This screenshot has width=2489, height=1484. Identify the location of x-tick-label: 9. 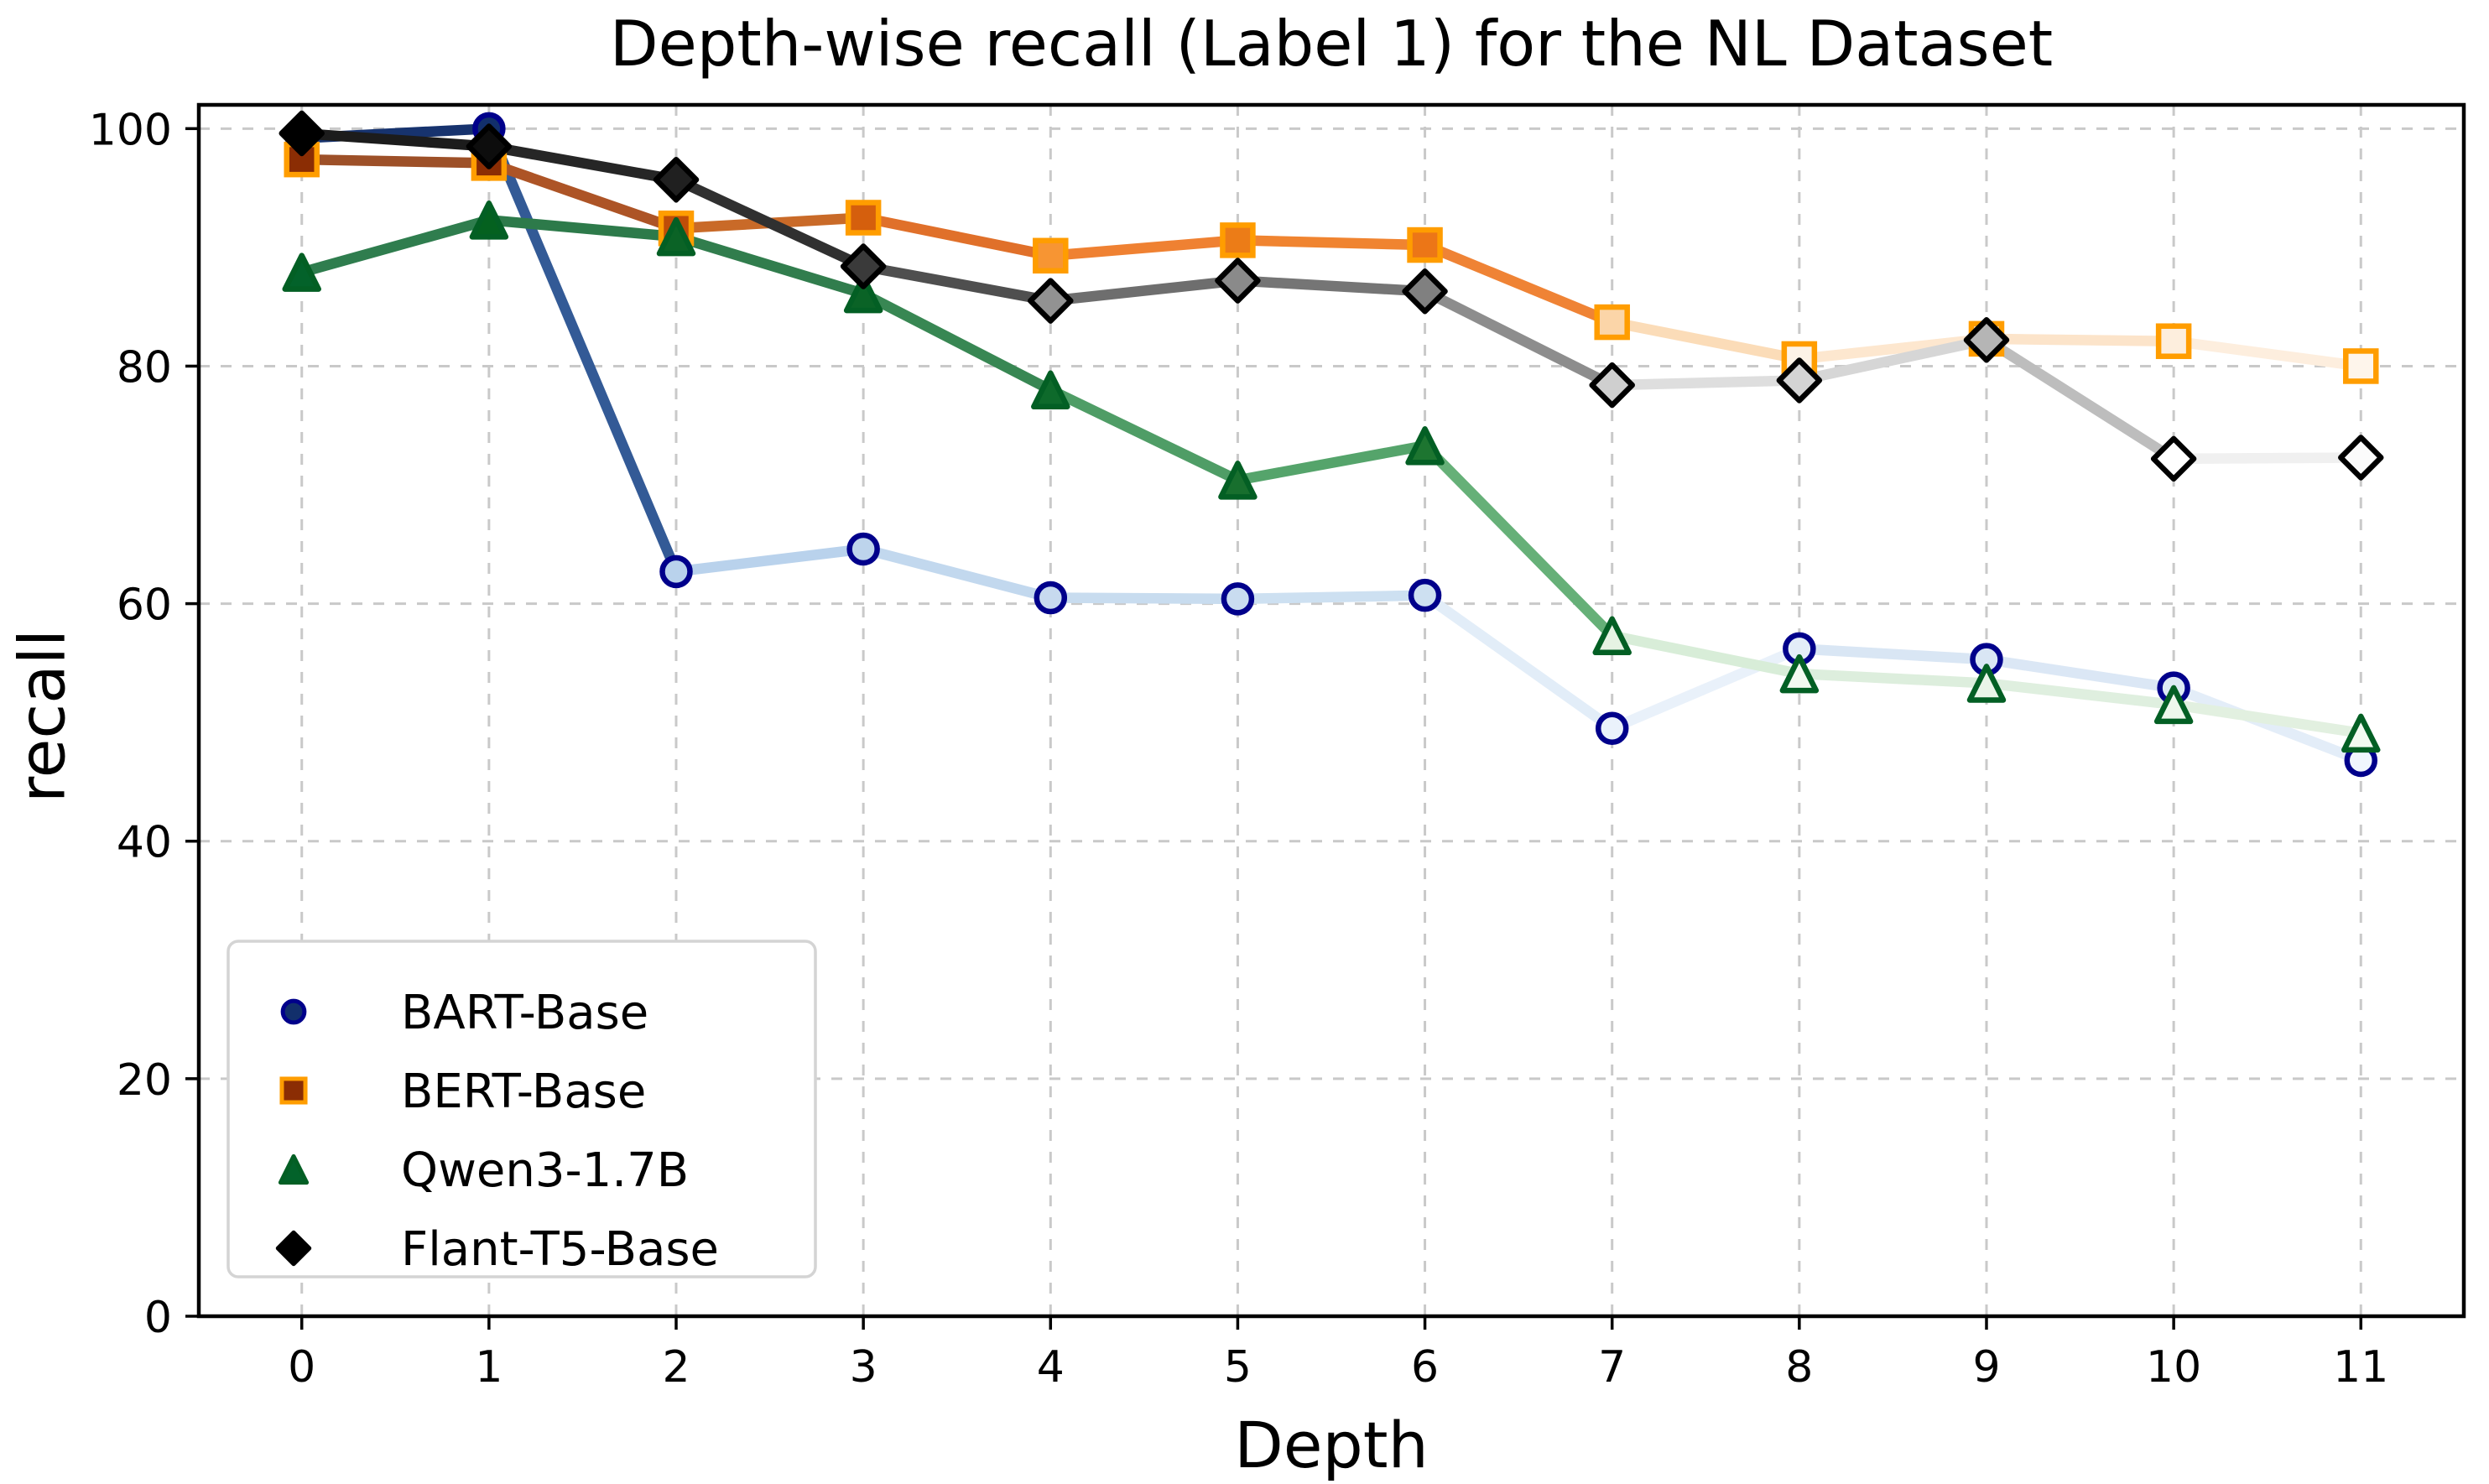
(1986, 1367).